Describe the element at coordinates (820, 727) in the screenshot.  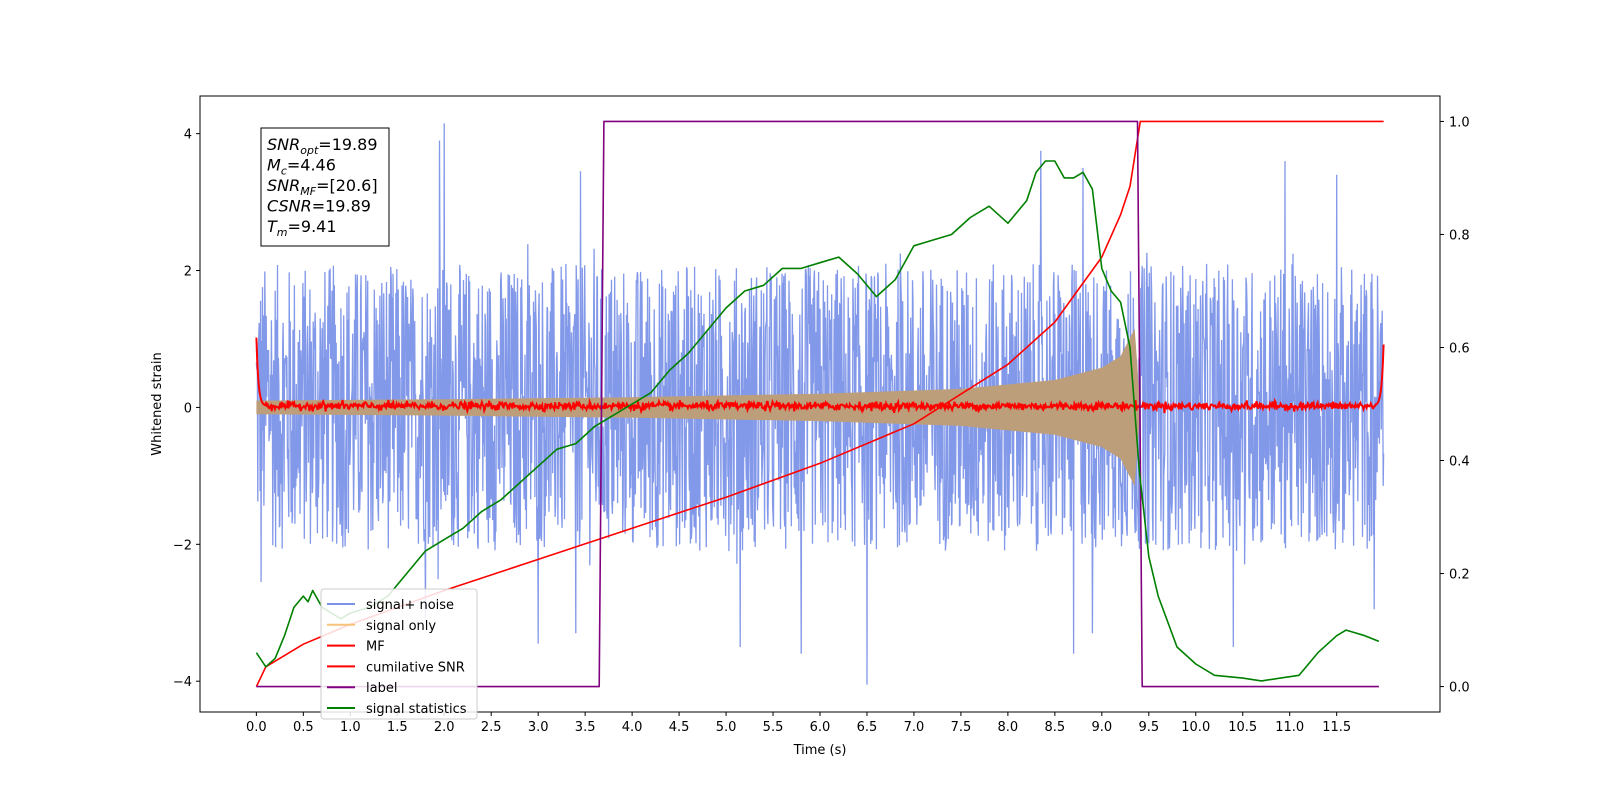
I see `x-tick-label: 6.0` at that location.